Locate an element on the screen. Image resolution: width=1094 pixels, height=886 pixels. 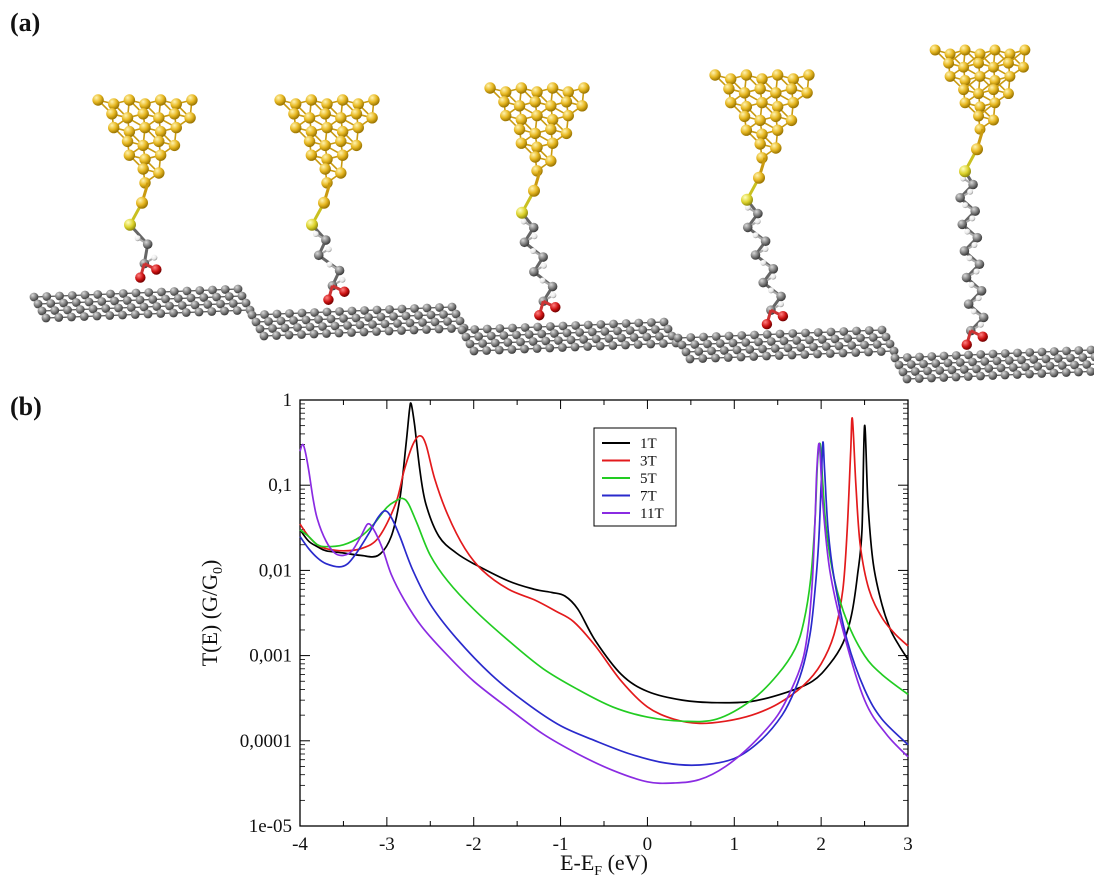
x-tick-label: 1 is located at coordinates (735, 844).